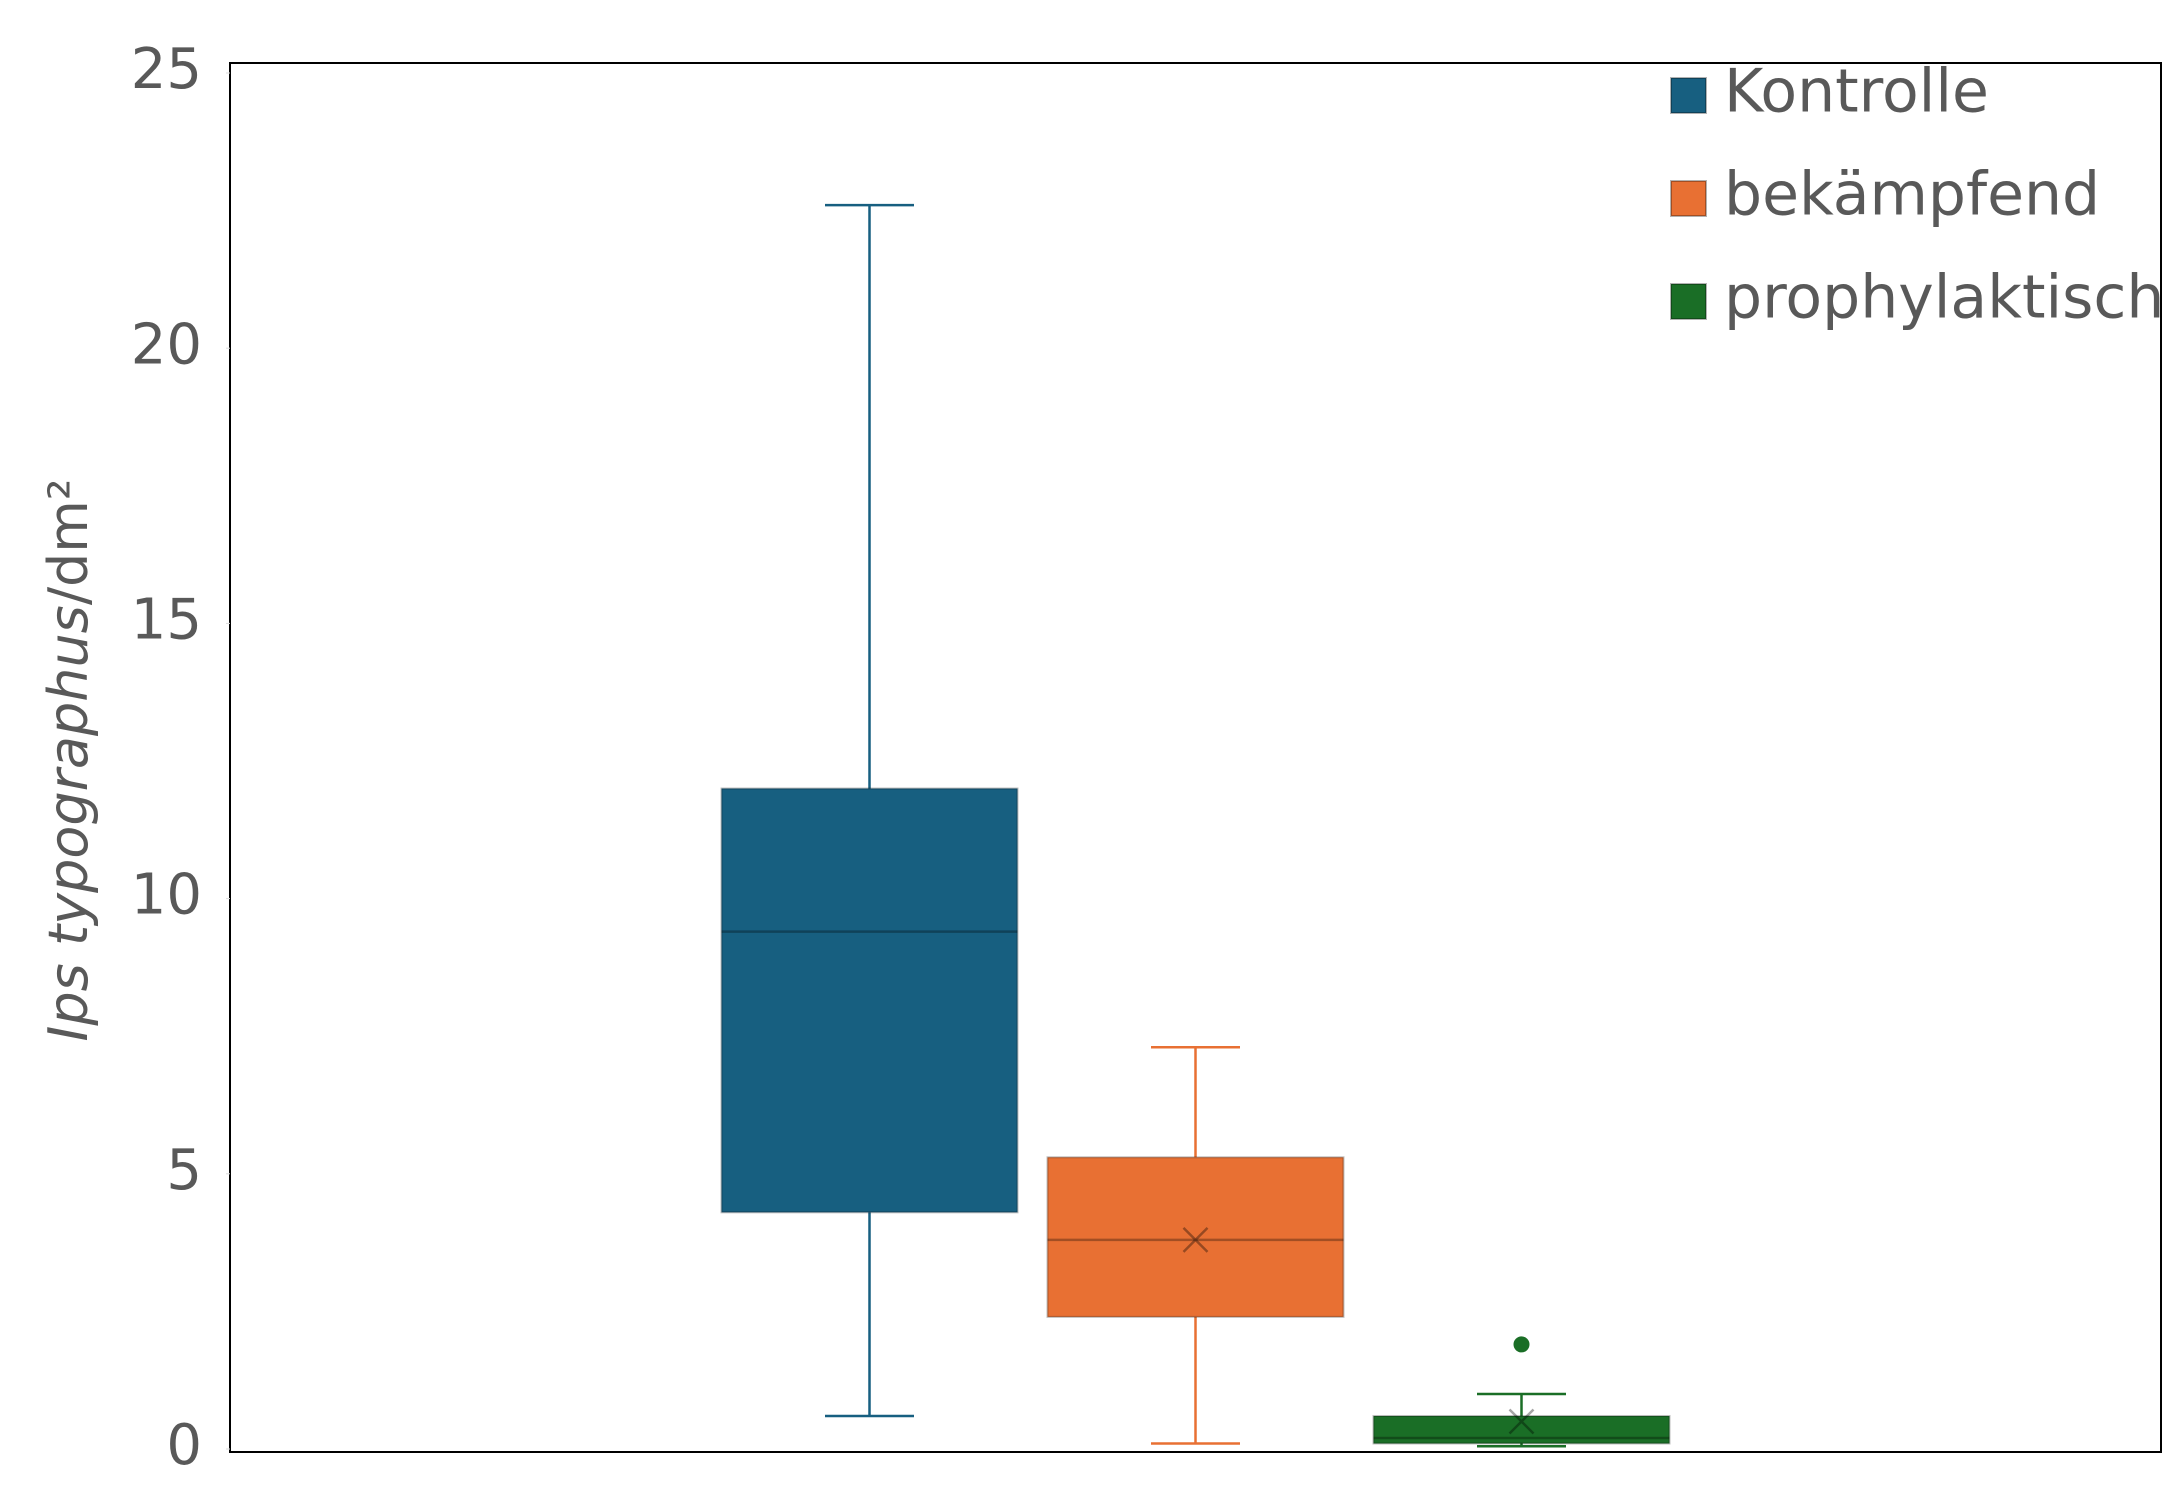 This screenshot has width=2178, height=1507. What do you see at coordinates (166, 620) in the screenshot?
I see `y-tick-label: 15` at bounding box center [166, 620].